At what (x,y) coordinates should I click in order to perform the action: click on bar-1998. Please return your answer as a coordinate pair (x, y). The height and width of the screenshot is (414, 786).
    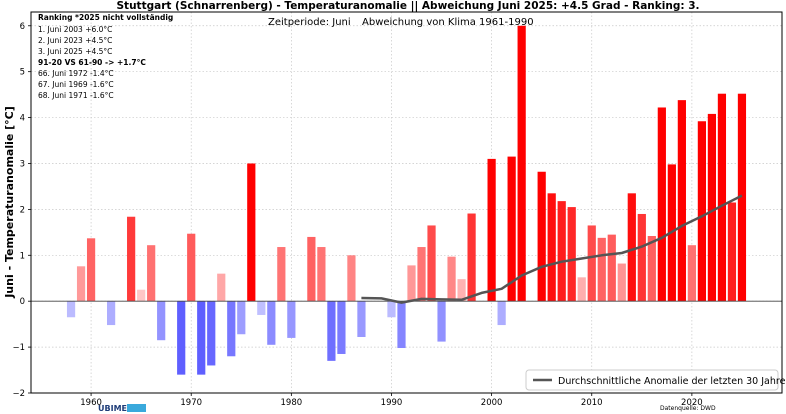
    Looking at the image, I should click on (471, 257).